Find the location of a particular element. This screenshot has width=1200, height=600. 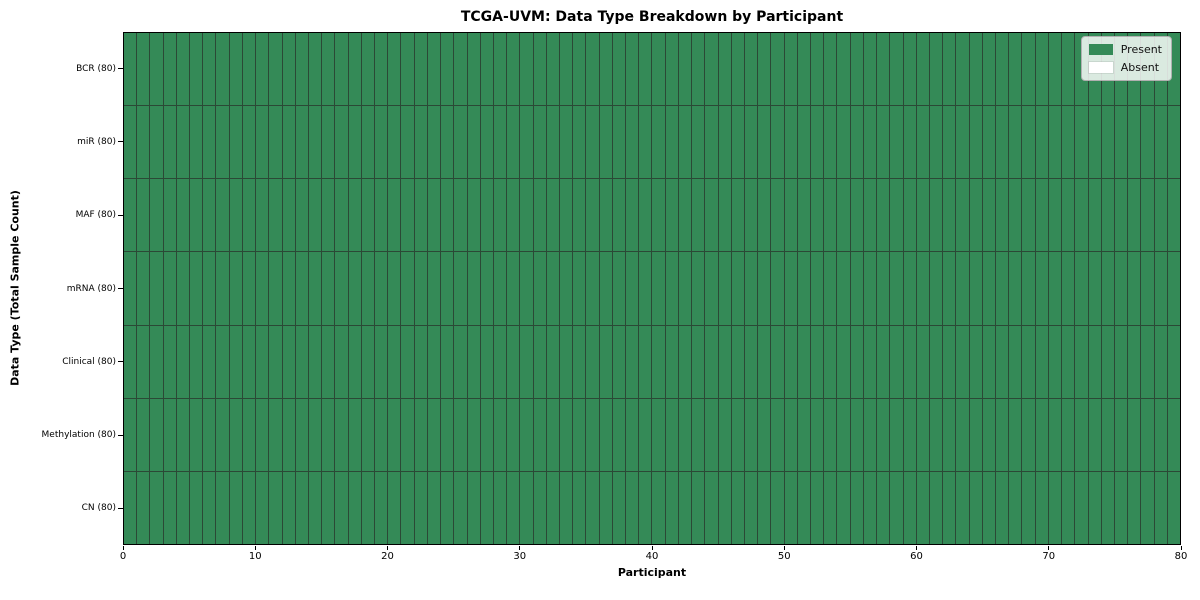

y-tick-label: Methylation (80) is located at coordinates (78, 435).